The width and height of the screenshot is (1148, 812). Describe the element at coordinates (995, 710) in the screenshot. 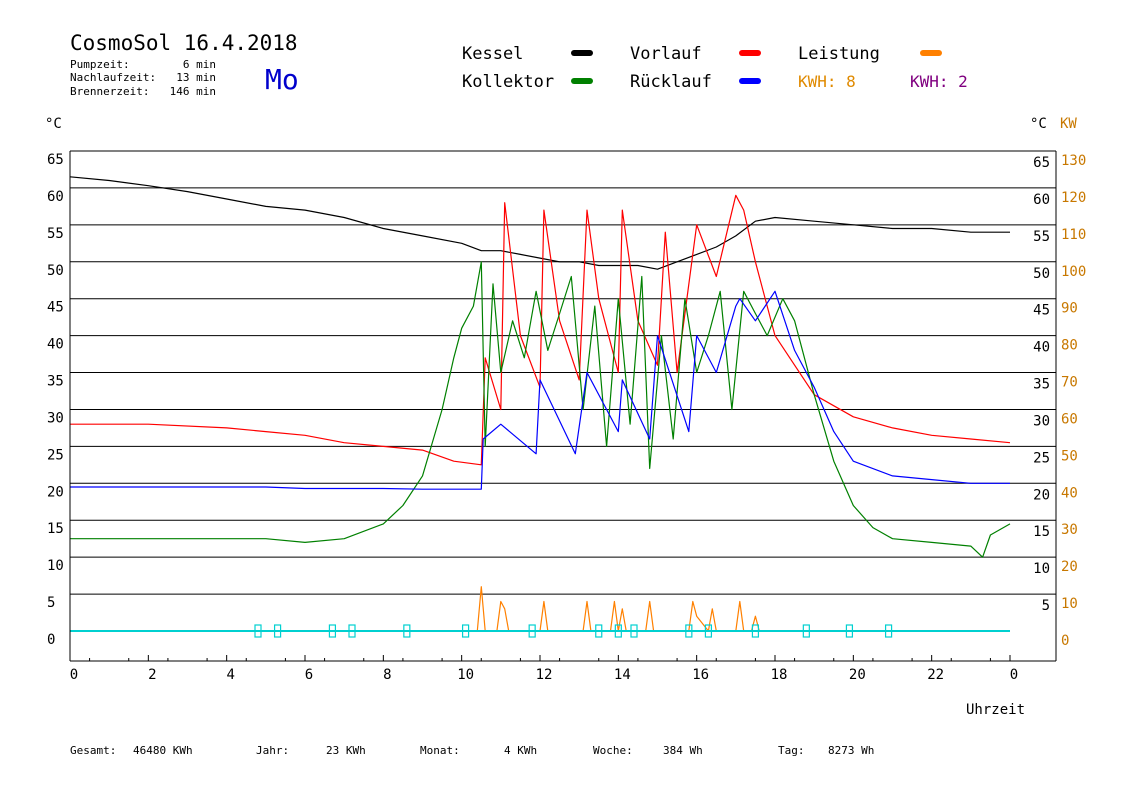

I see `x-axis-label: Uhrzeit` at that location.